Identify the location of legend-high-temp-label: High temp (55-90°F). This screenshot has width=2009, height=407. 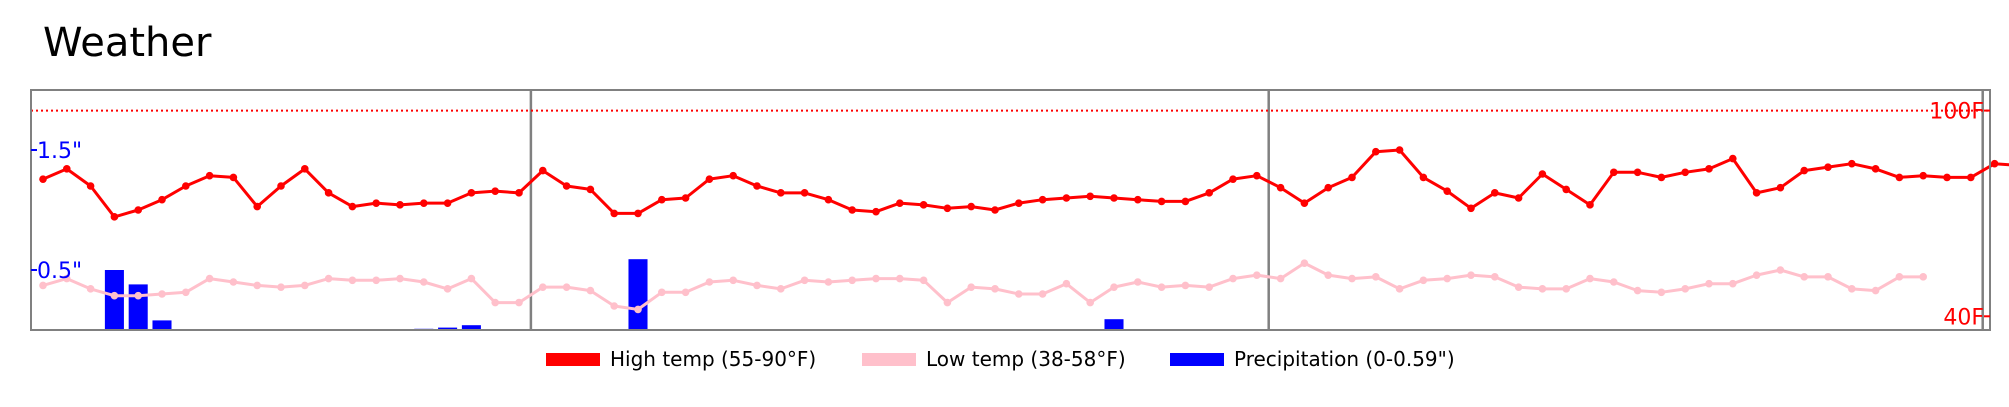
(713, 359).